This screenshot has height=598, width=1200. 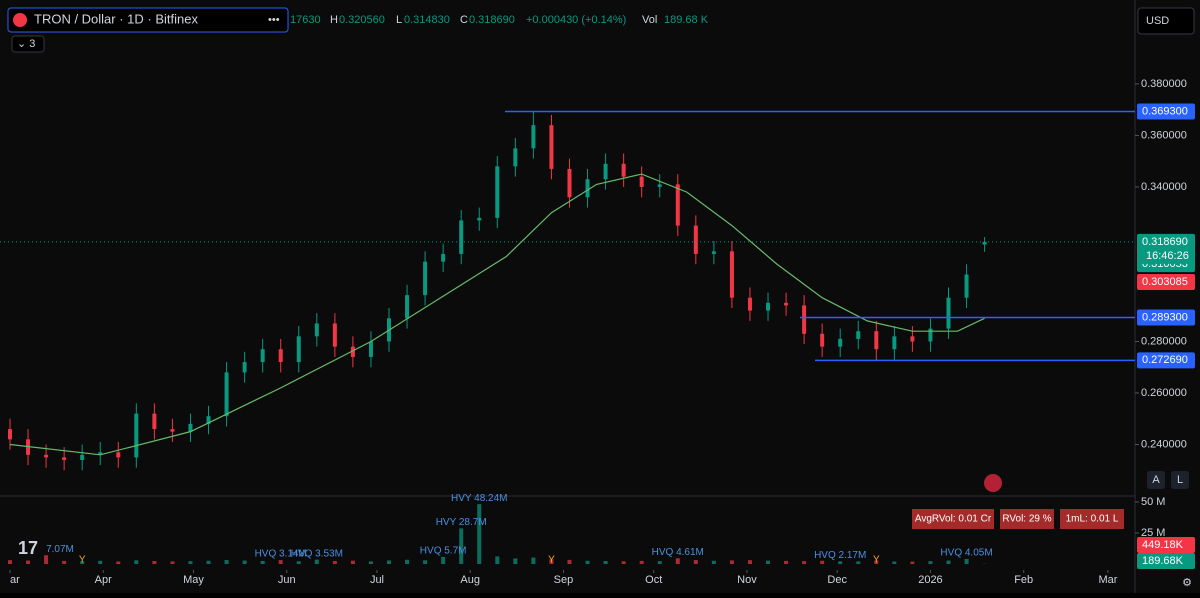 What do you see at coordinates (678, 552) in the screenshot?
I see `volume-annotation: HVQ 4.61M` at bounding box center [678, 552].